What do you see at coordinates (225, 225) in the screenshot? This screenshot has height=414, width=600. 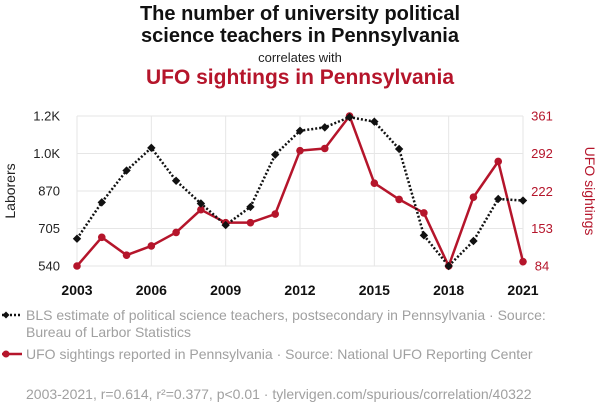 I see `teachers-point-2009` at bounding box center [225, 225].